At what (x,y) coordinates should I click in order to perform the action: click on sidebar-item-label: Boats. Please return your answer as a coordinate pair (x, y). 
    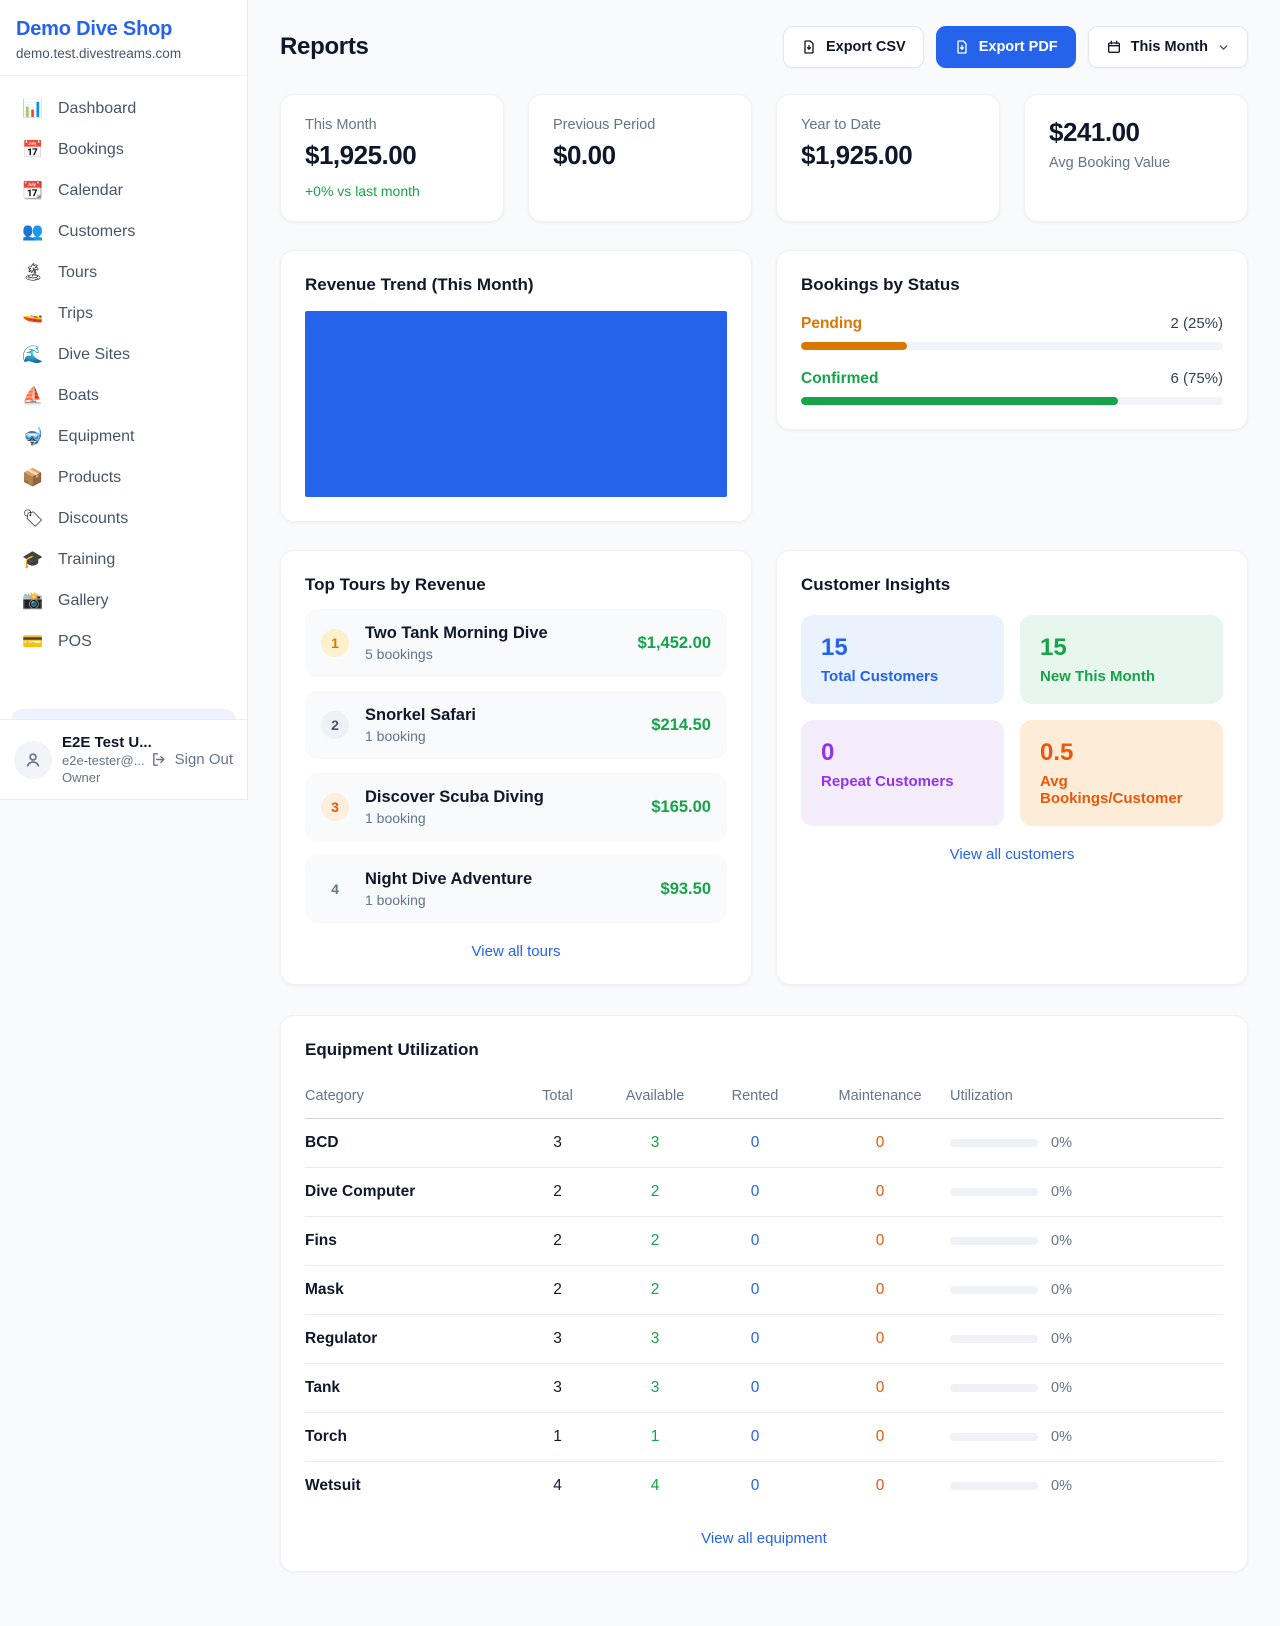
    Looking at the image, I should click on (78, 395).